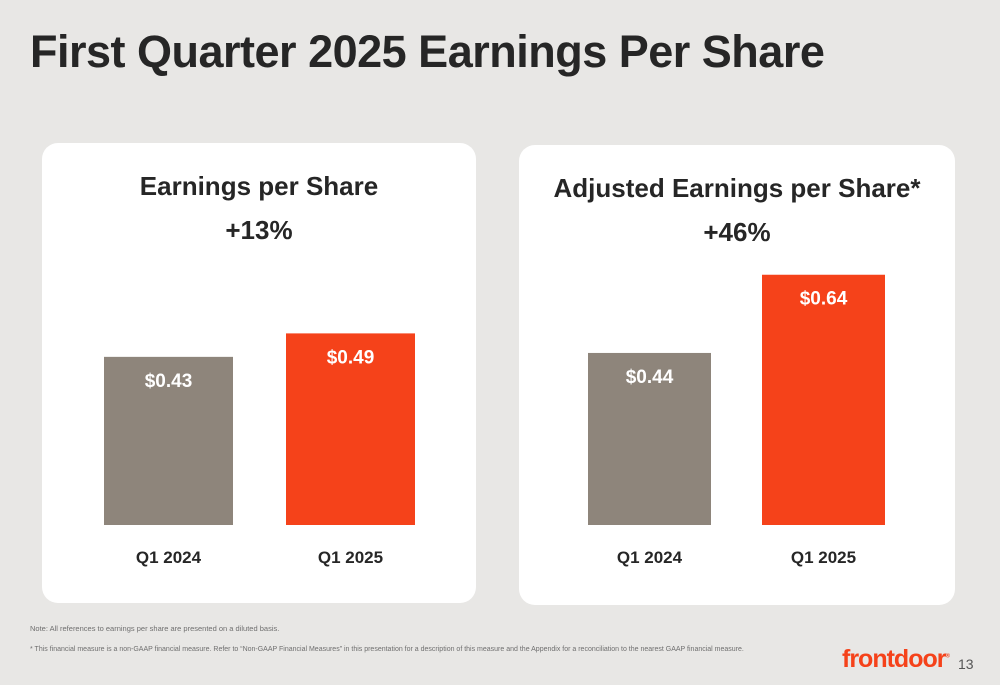  I want to click on frontdoor-logo: frontdoor®, so click(896, 659).